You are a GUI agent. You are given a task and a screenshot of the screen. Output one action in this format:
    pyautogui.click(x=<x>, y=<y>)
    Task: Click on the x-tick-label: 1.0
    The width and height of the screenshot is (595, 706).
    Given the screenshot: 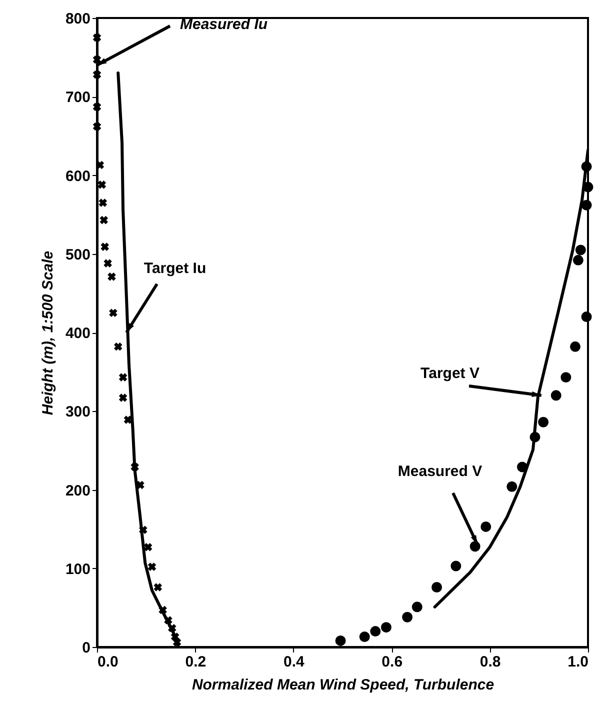 What is the action you would take?
    pyautogui.click(x=578, y=662)
    